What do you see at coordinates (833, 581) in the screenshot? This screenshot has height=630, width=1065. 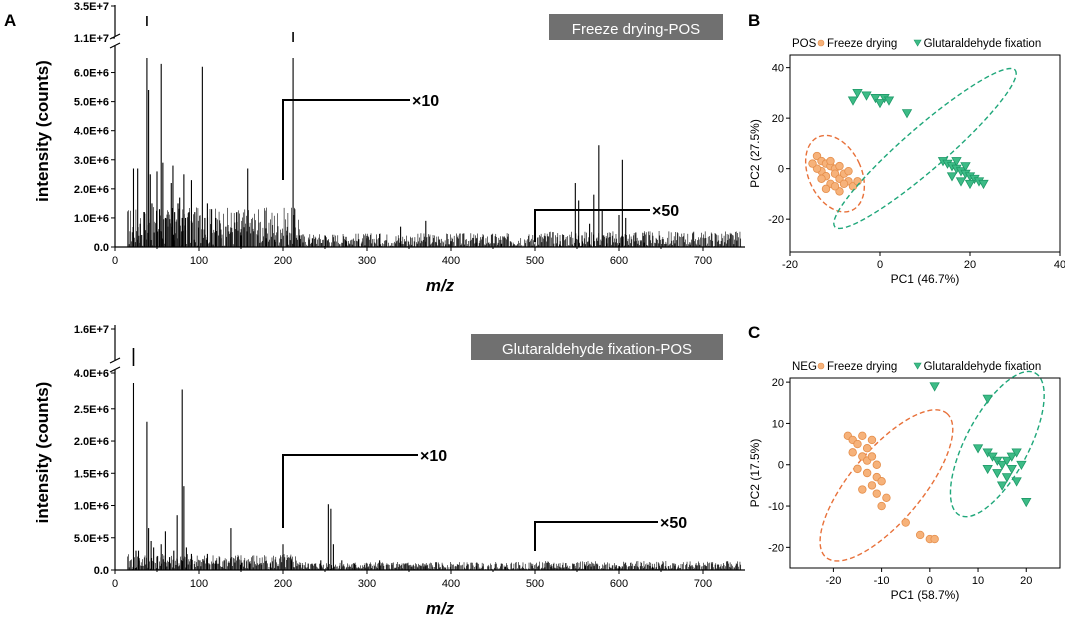 I see `x-tick-label: -20` at bounding box center [833, 581].